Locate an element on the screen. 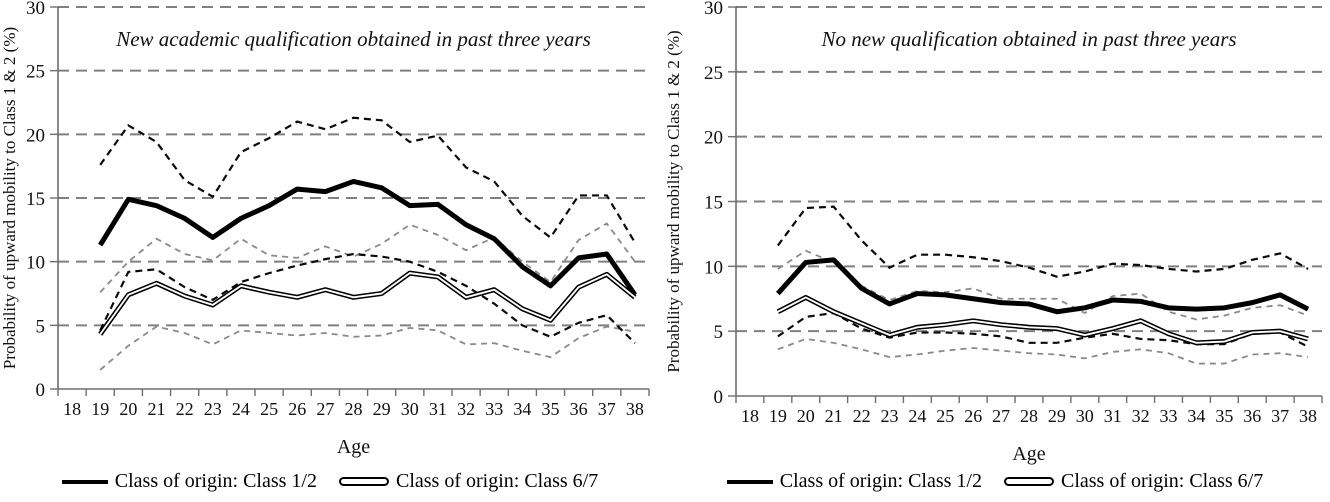  series-class-1-2-lower-dashed-band is located at coordinates (367, 298).